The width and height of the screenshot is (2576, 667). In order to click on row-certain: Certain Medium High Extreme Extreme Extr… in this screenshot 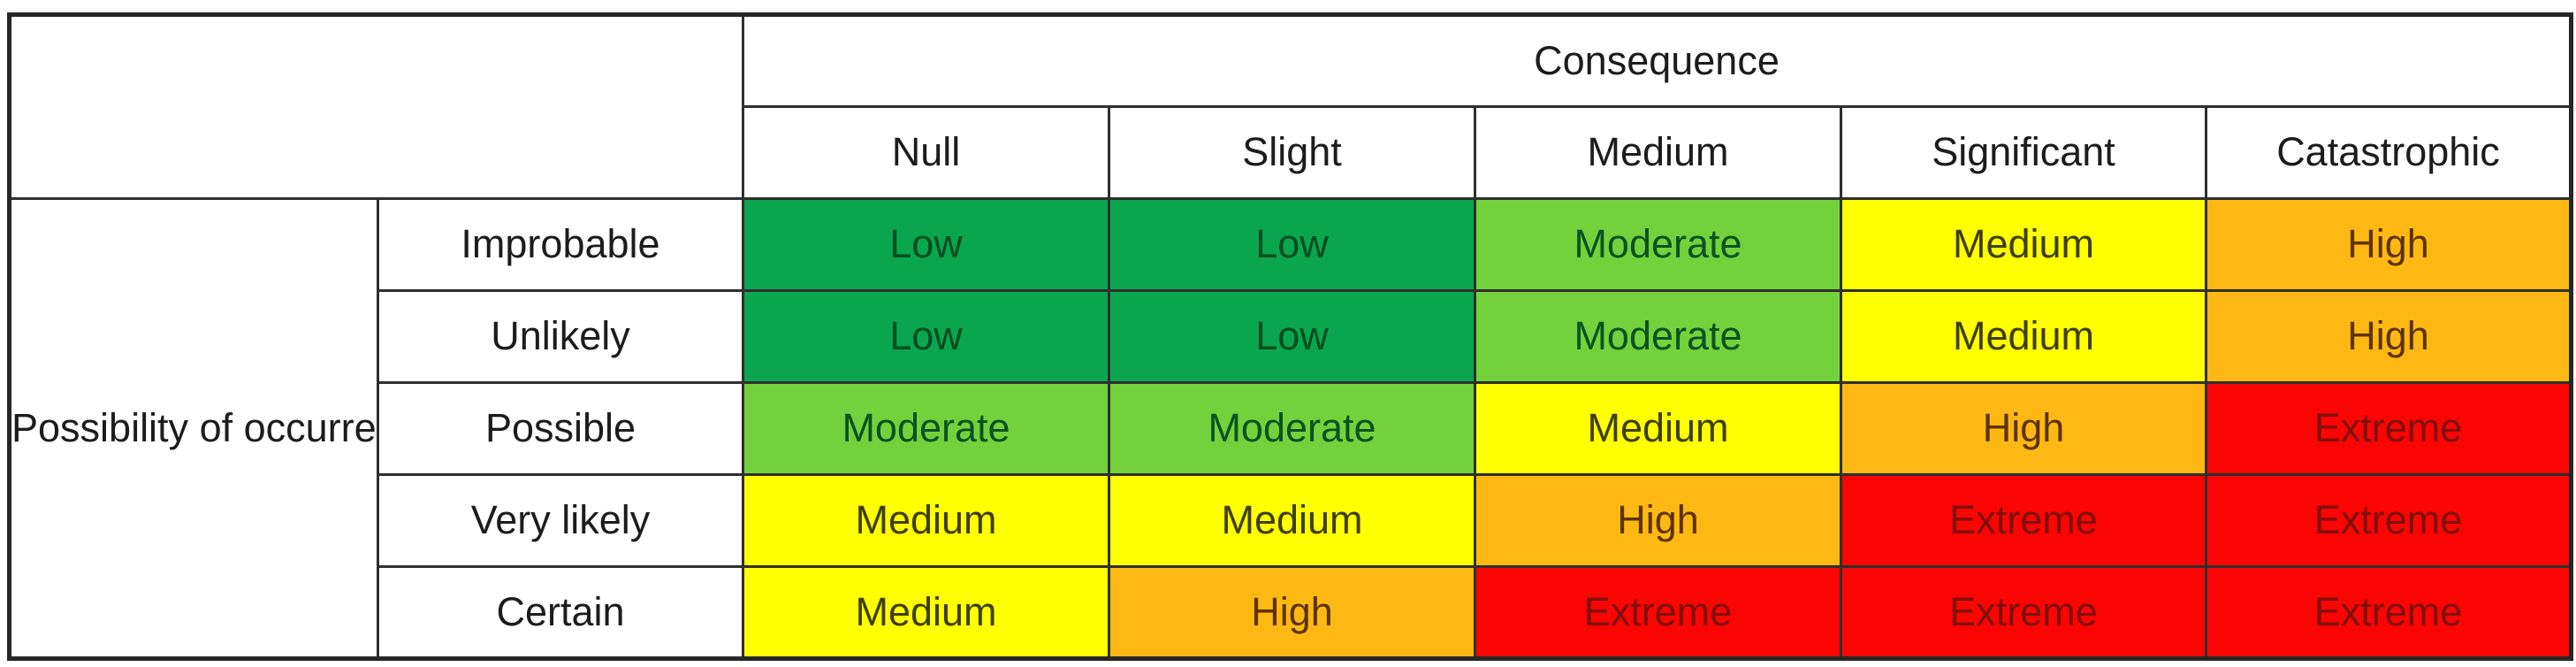, I will do `click(1291, 612)`.